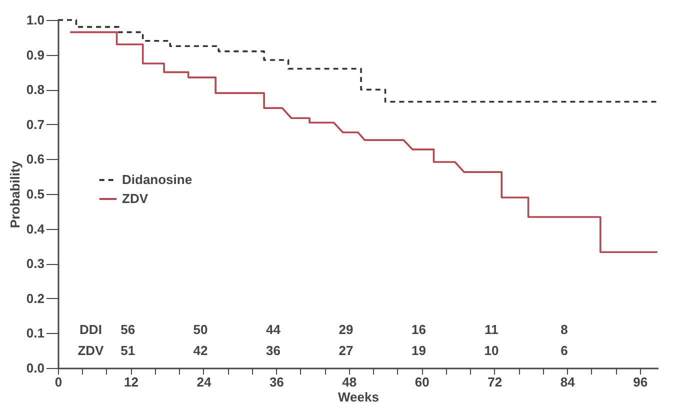 This screenshot has height=410, width=689. What do you see at coordinates (35, 20) in the screenshot?
I see `y-tick-label: 1.0` at bounding box center [35, 20].